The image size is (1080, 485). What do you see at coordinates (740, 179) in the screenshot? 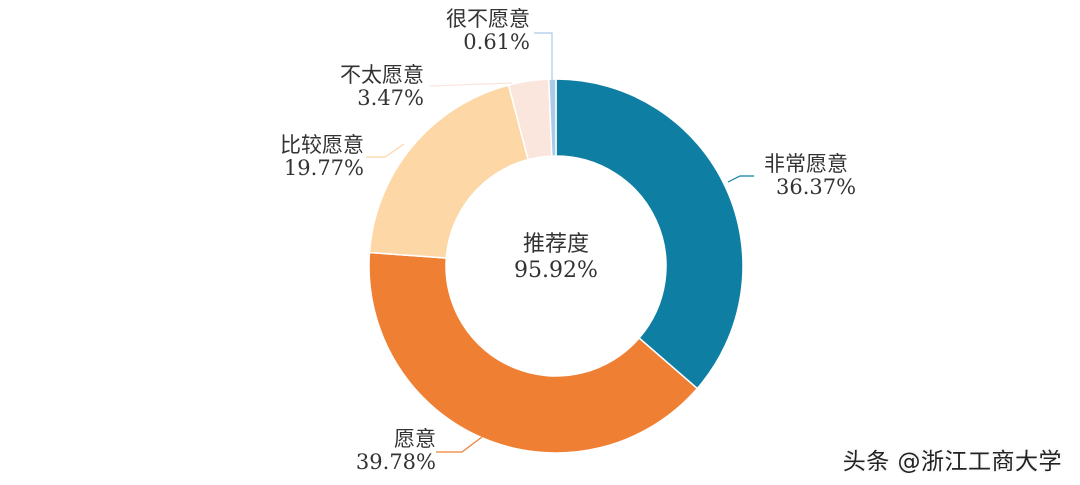
I see `leader-line-very-willing` at bounding box center [740, 179].